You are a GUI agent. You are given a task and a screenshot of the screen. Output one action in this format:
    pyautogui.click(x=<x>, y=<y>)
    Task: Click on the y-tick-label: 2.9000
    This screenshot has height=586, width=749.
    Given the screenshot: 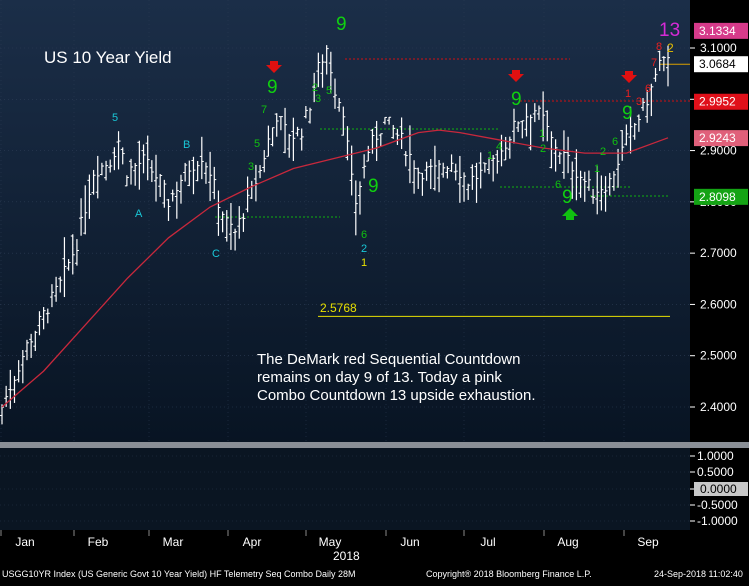 What is the action you would take?
    pyautogui.click(x=718, y=151)
    